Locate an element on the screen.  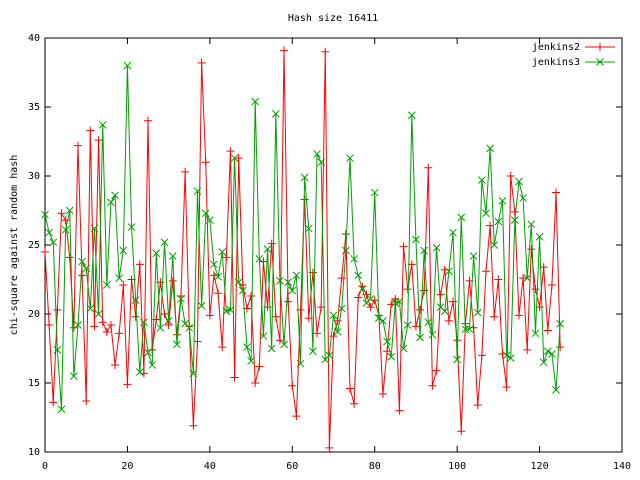
y-axis-label: chi-square against random hash is located at coordinates (14, 245).